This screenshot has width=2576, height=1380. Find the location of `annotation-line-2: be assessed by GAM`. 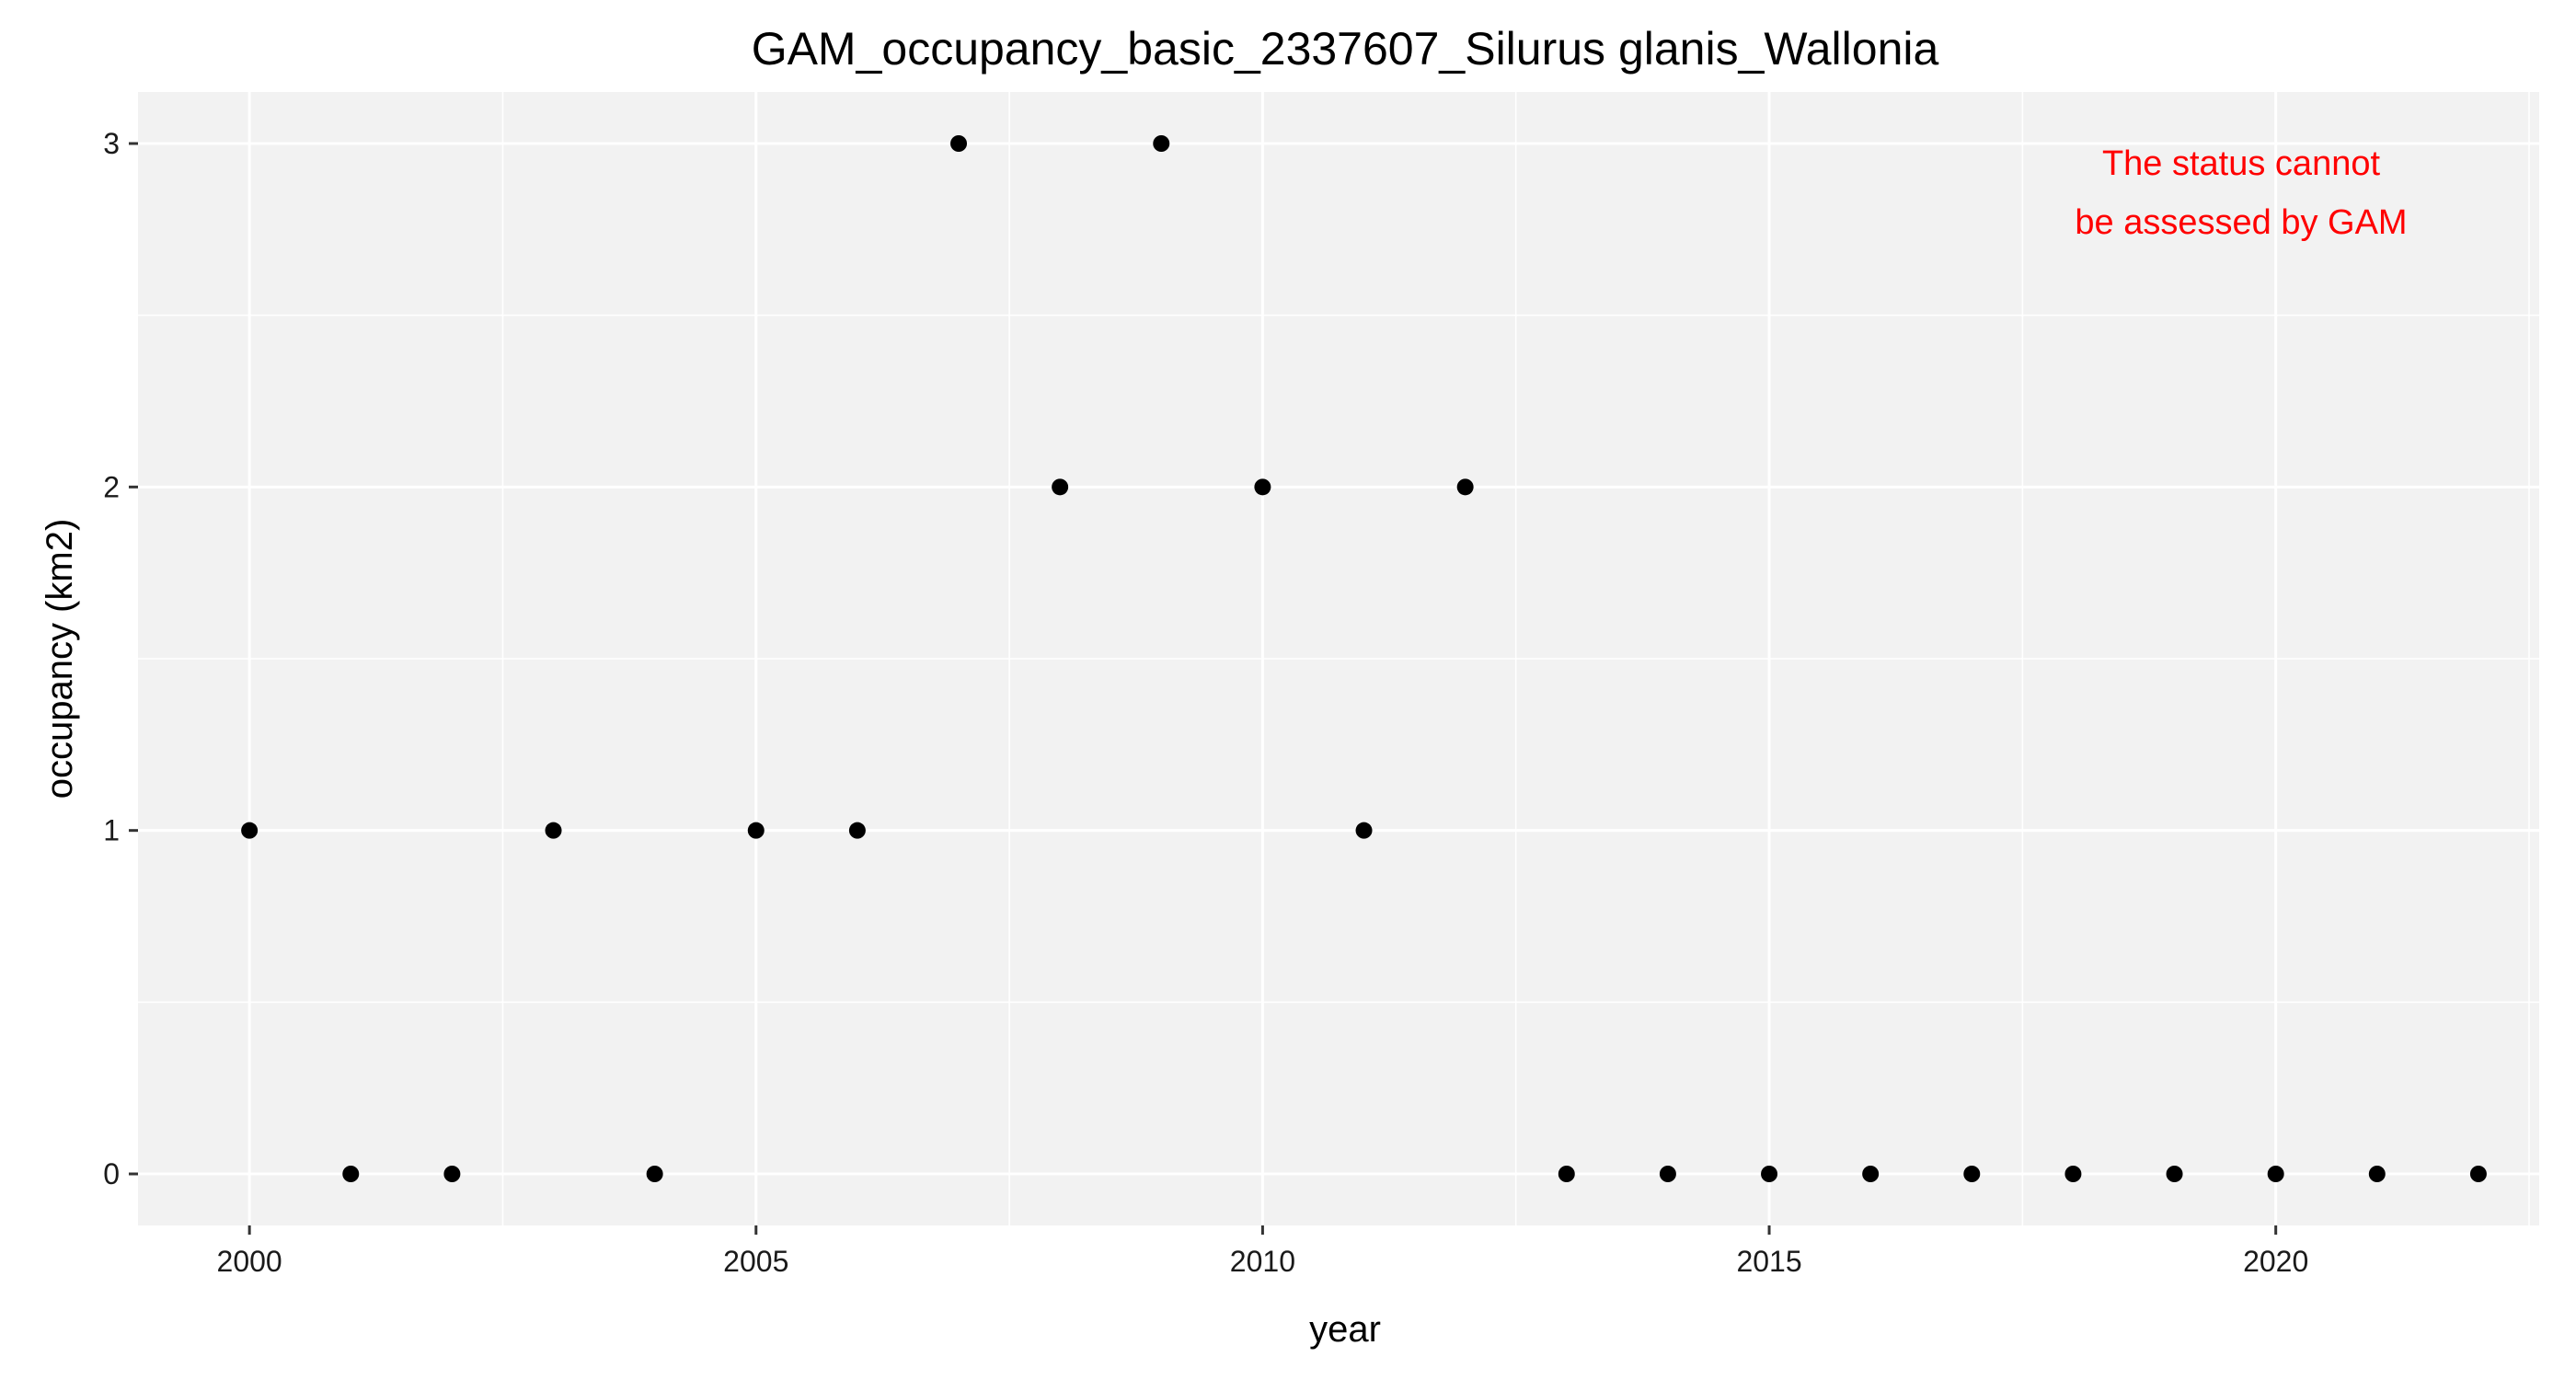

annotation-line-2: be assessed by GAM is located at coordinates (2241, 222).